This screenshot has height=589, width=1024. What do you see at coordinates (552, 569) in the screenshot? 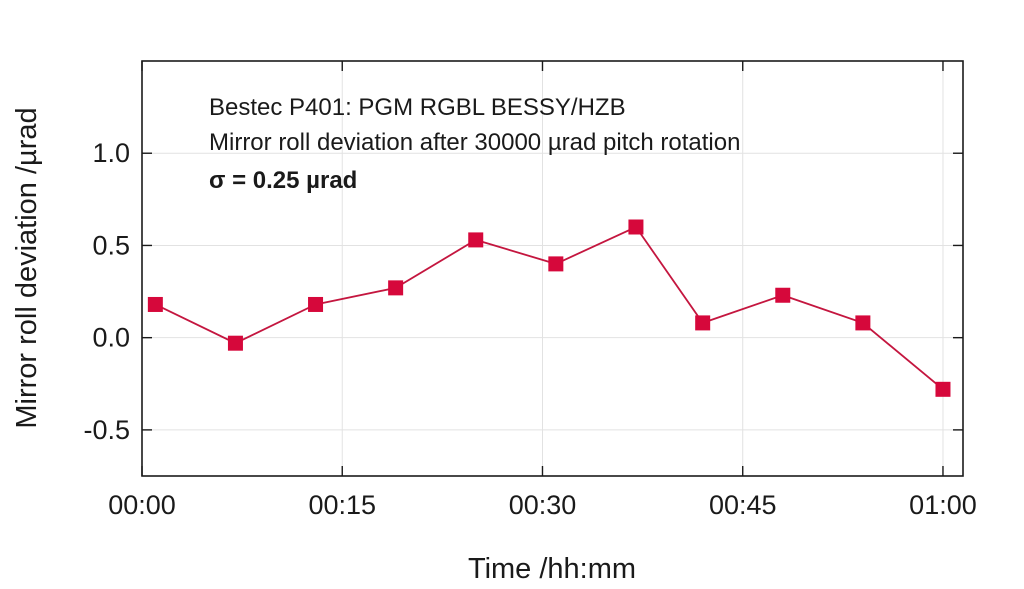
I see `x-axis-title: Time /hh:mm` at bounding box center [552, 569].